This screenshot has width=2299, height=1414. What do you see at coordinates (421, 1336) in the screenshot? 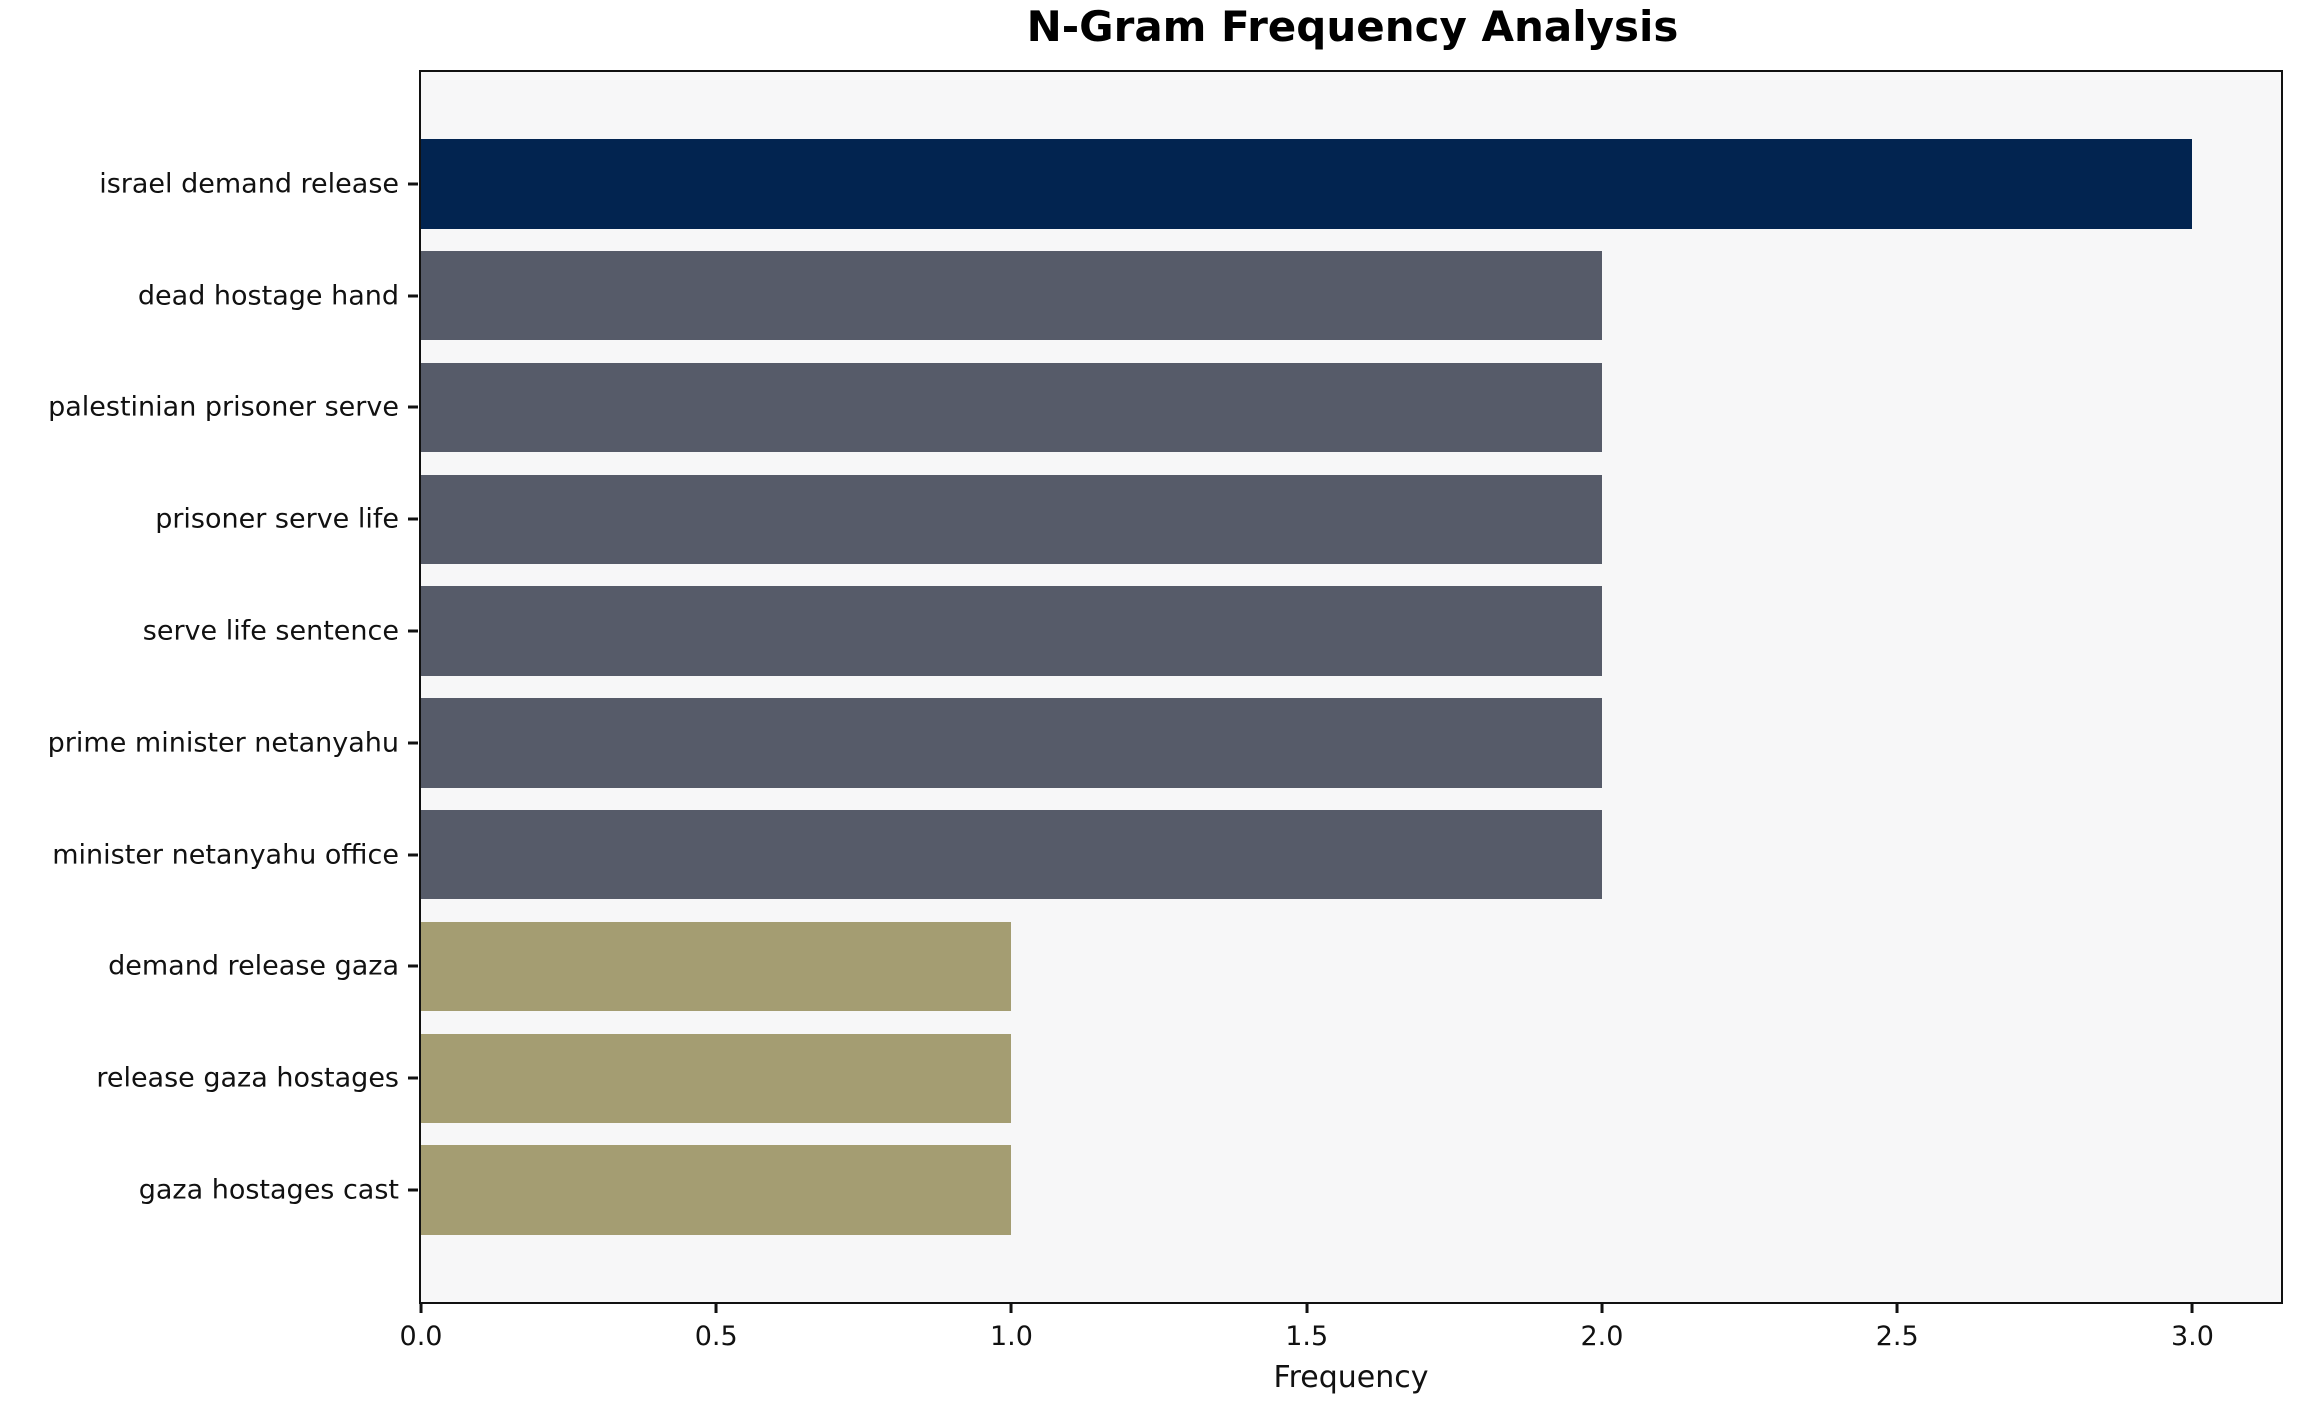
I see `x-tick-label: 0.0` at bounding box center [421, 1336].